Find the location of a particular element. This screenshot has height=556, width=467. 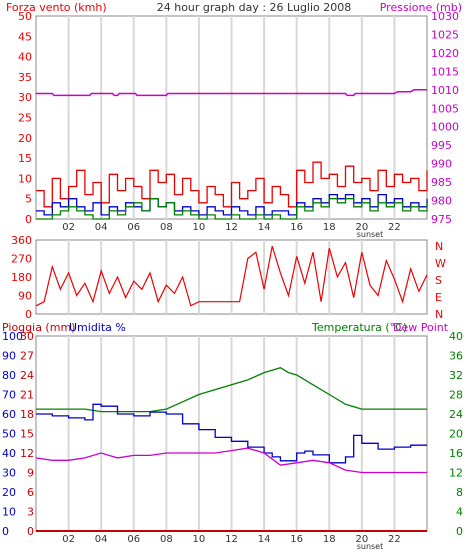

temperature-axis-label: Temperatura (°C) is located at coordinates (359, 327).